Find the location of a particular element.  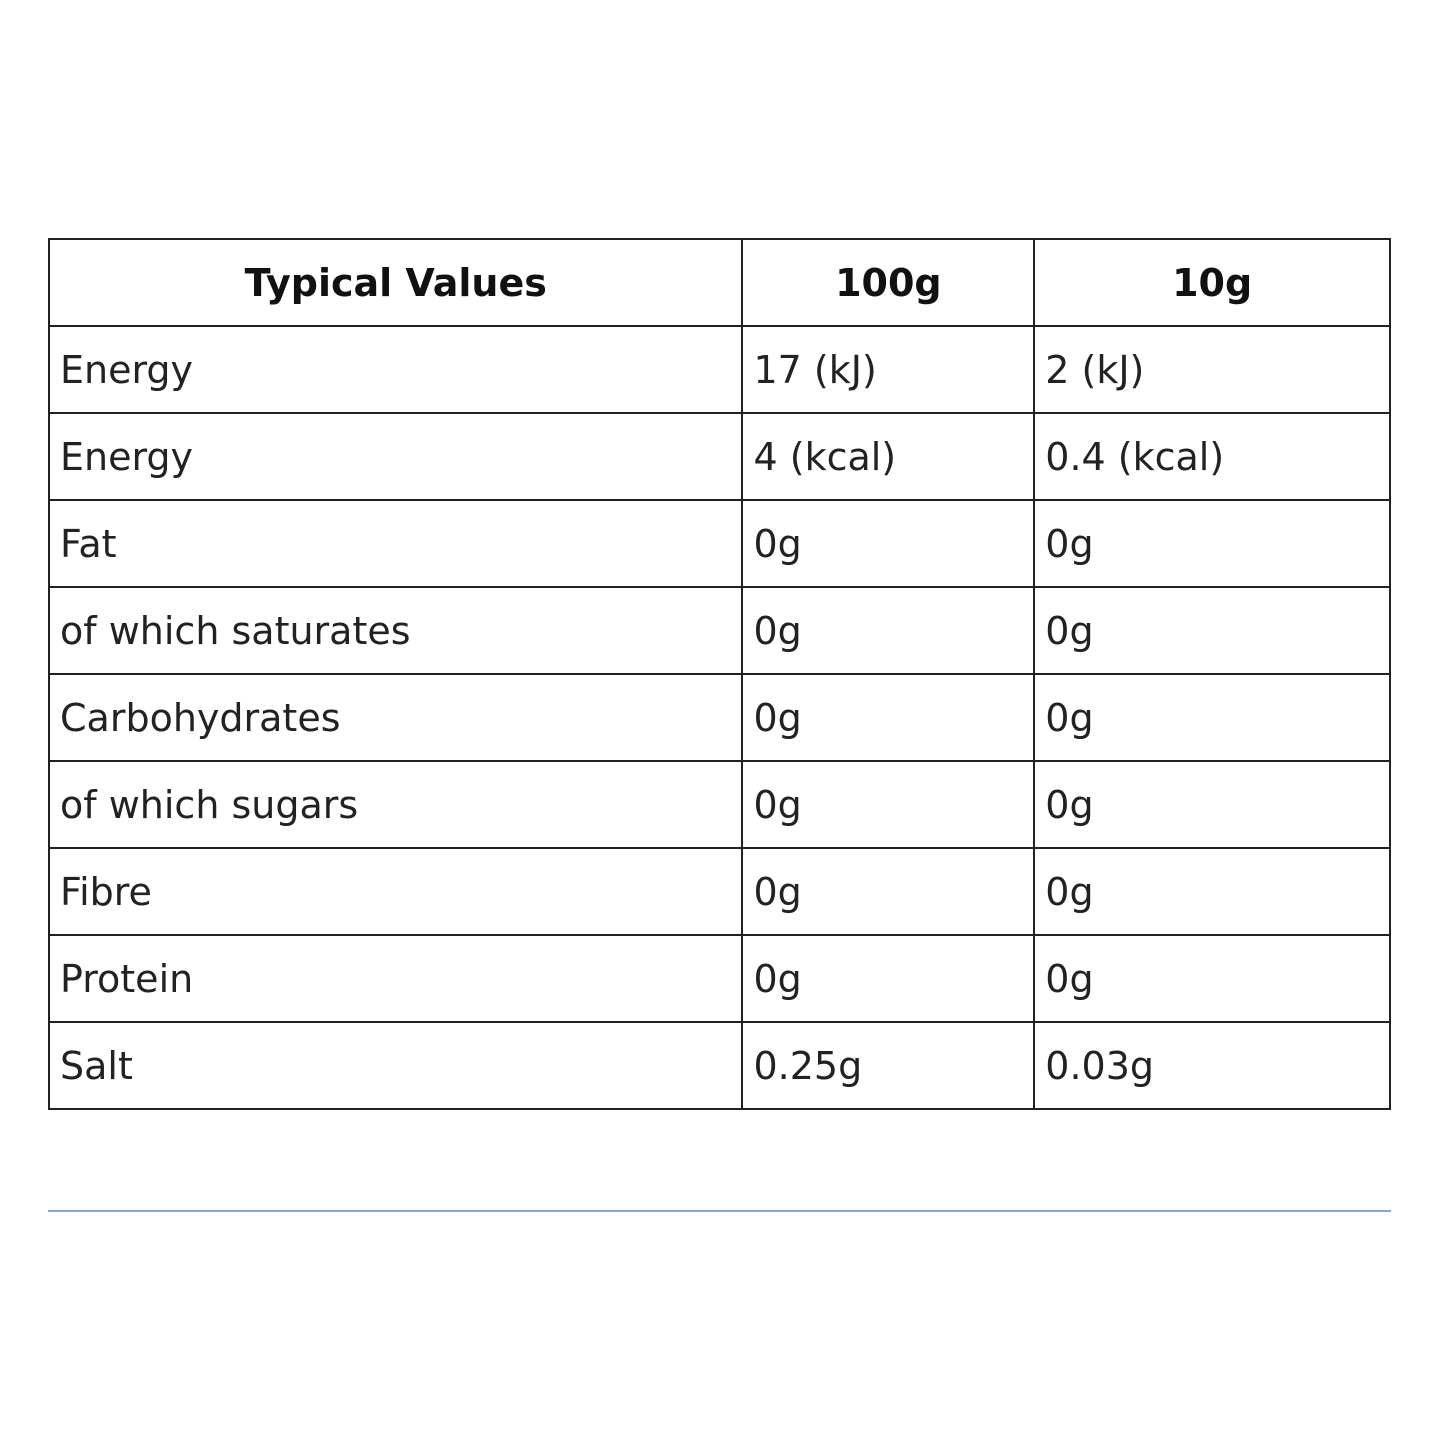

table-row: Fat 0g 0g is located at coordinates (719, 543).